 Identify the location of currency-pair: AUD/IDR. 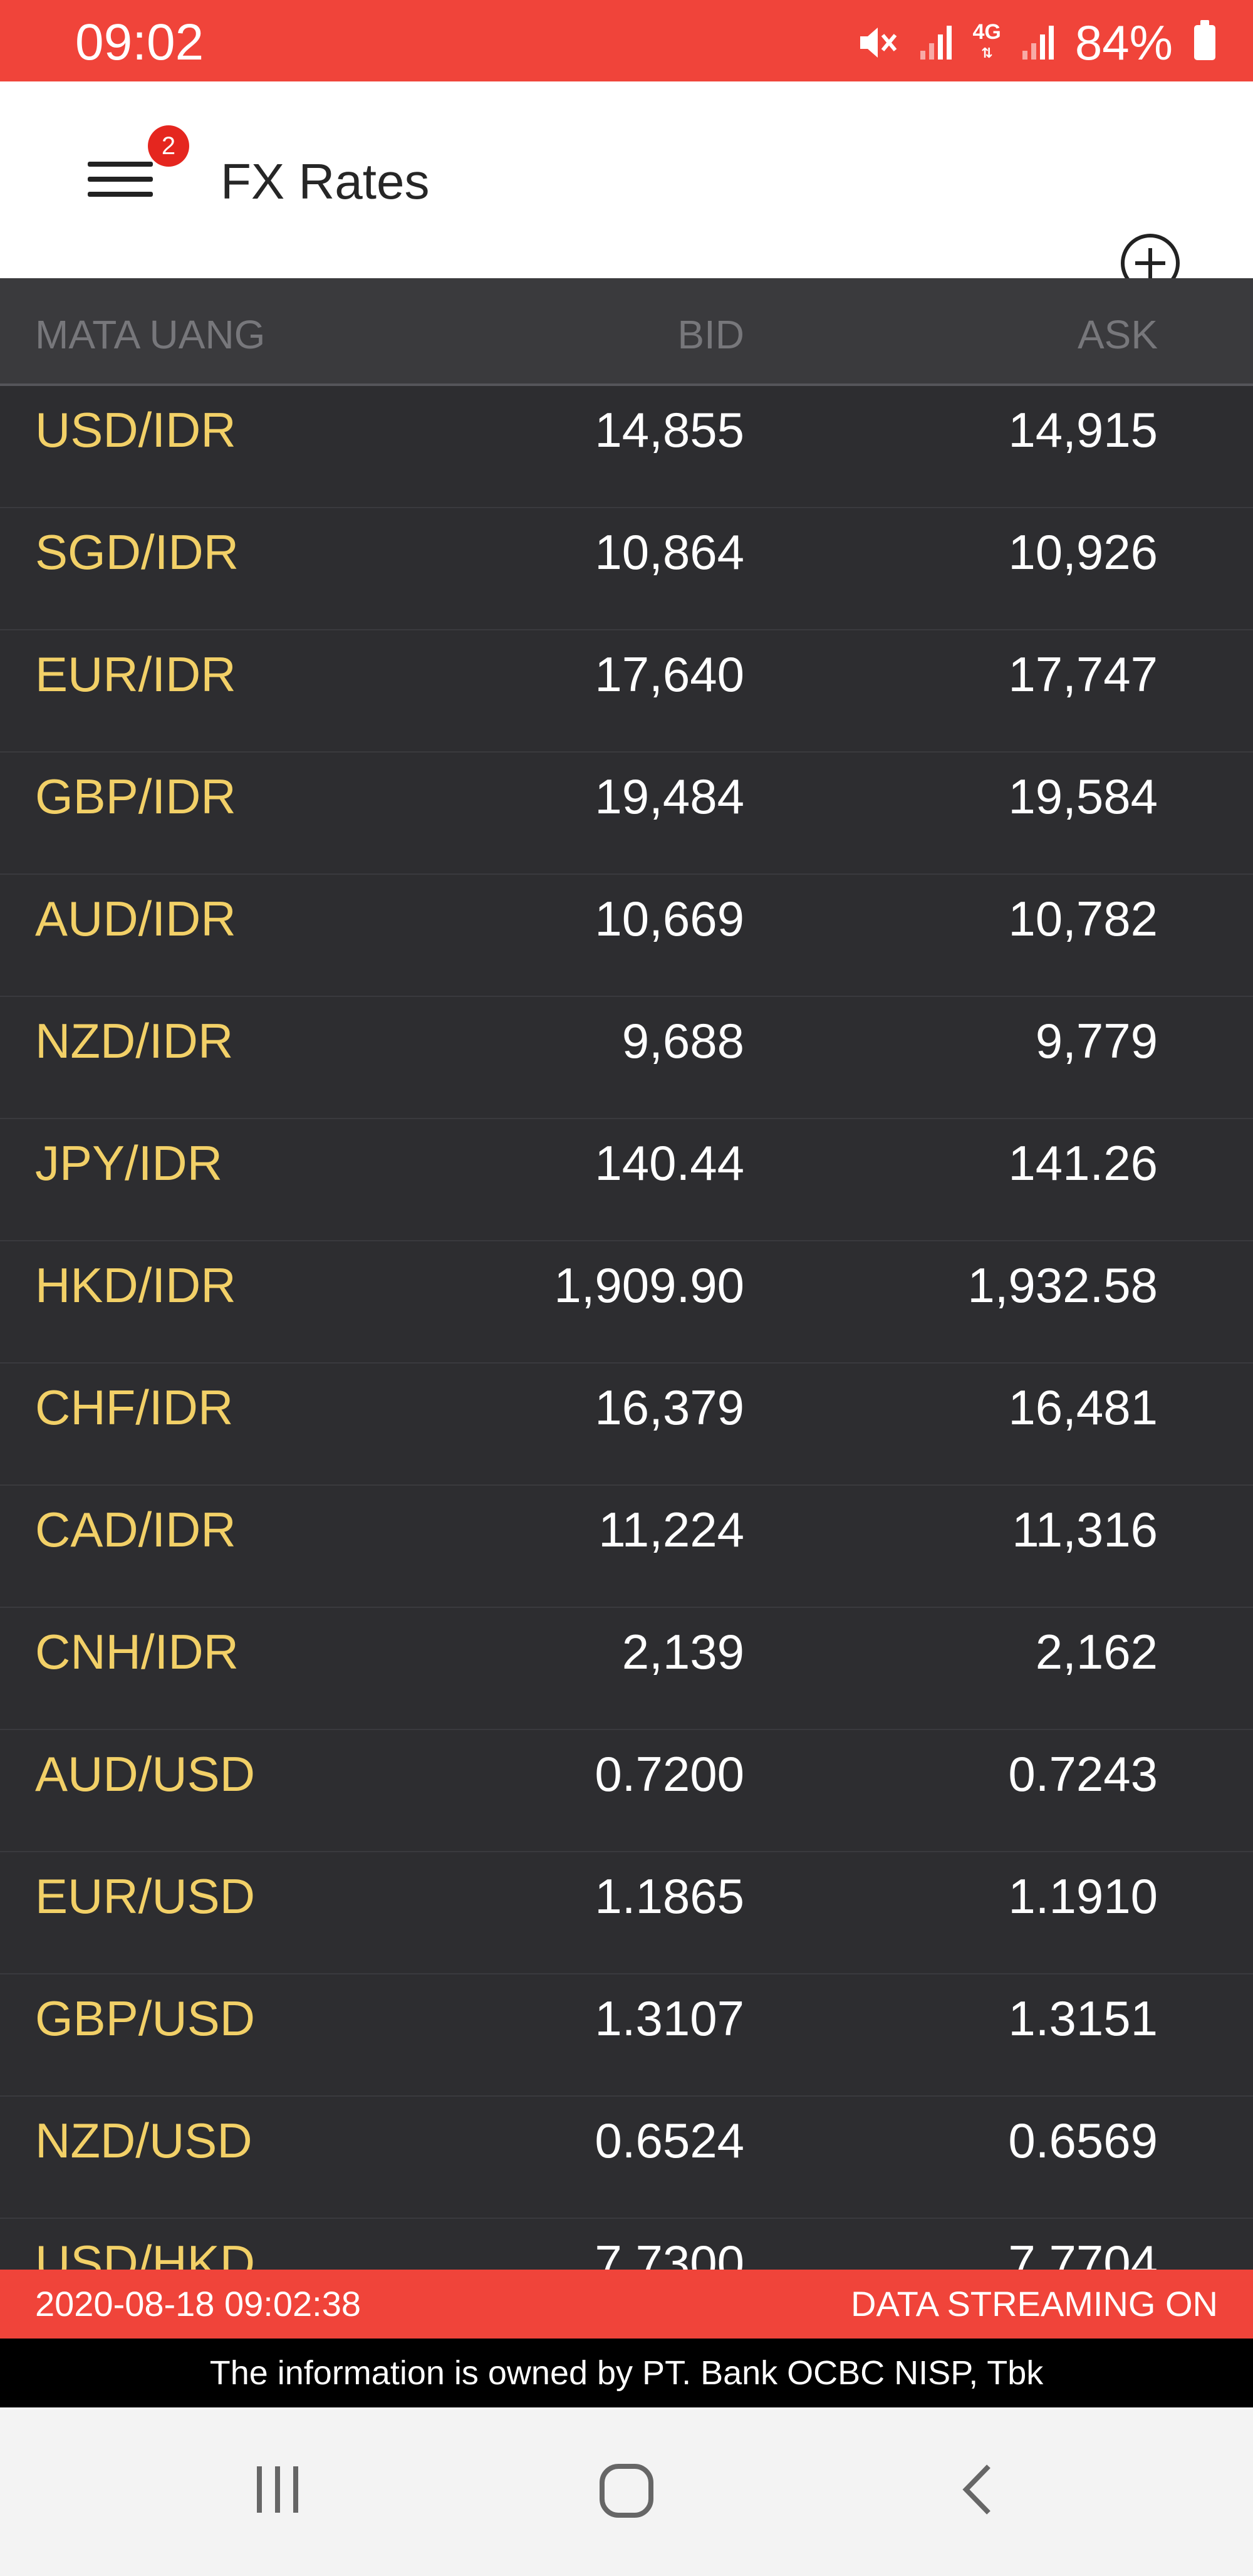
(135, 918).